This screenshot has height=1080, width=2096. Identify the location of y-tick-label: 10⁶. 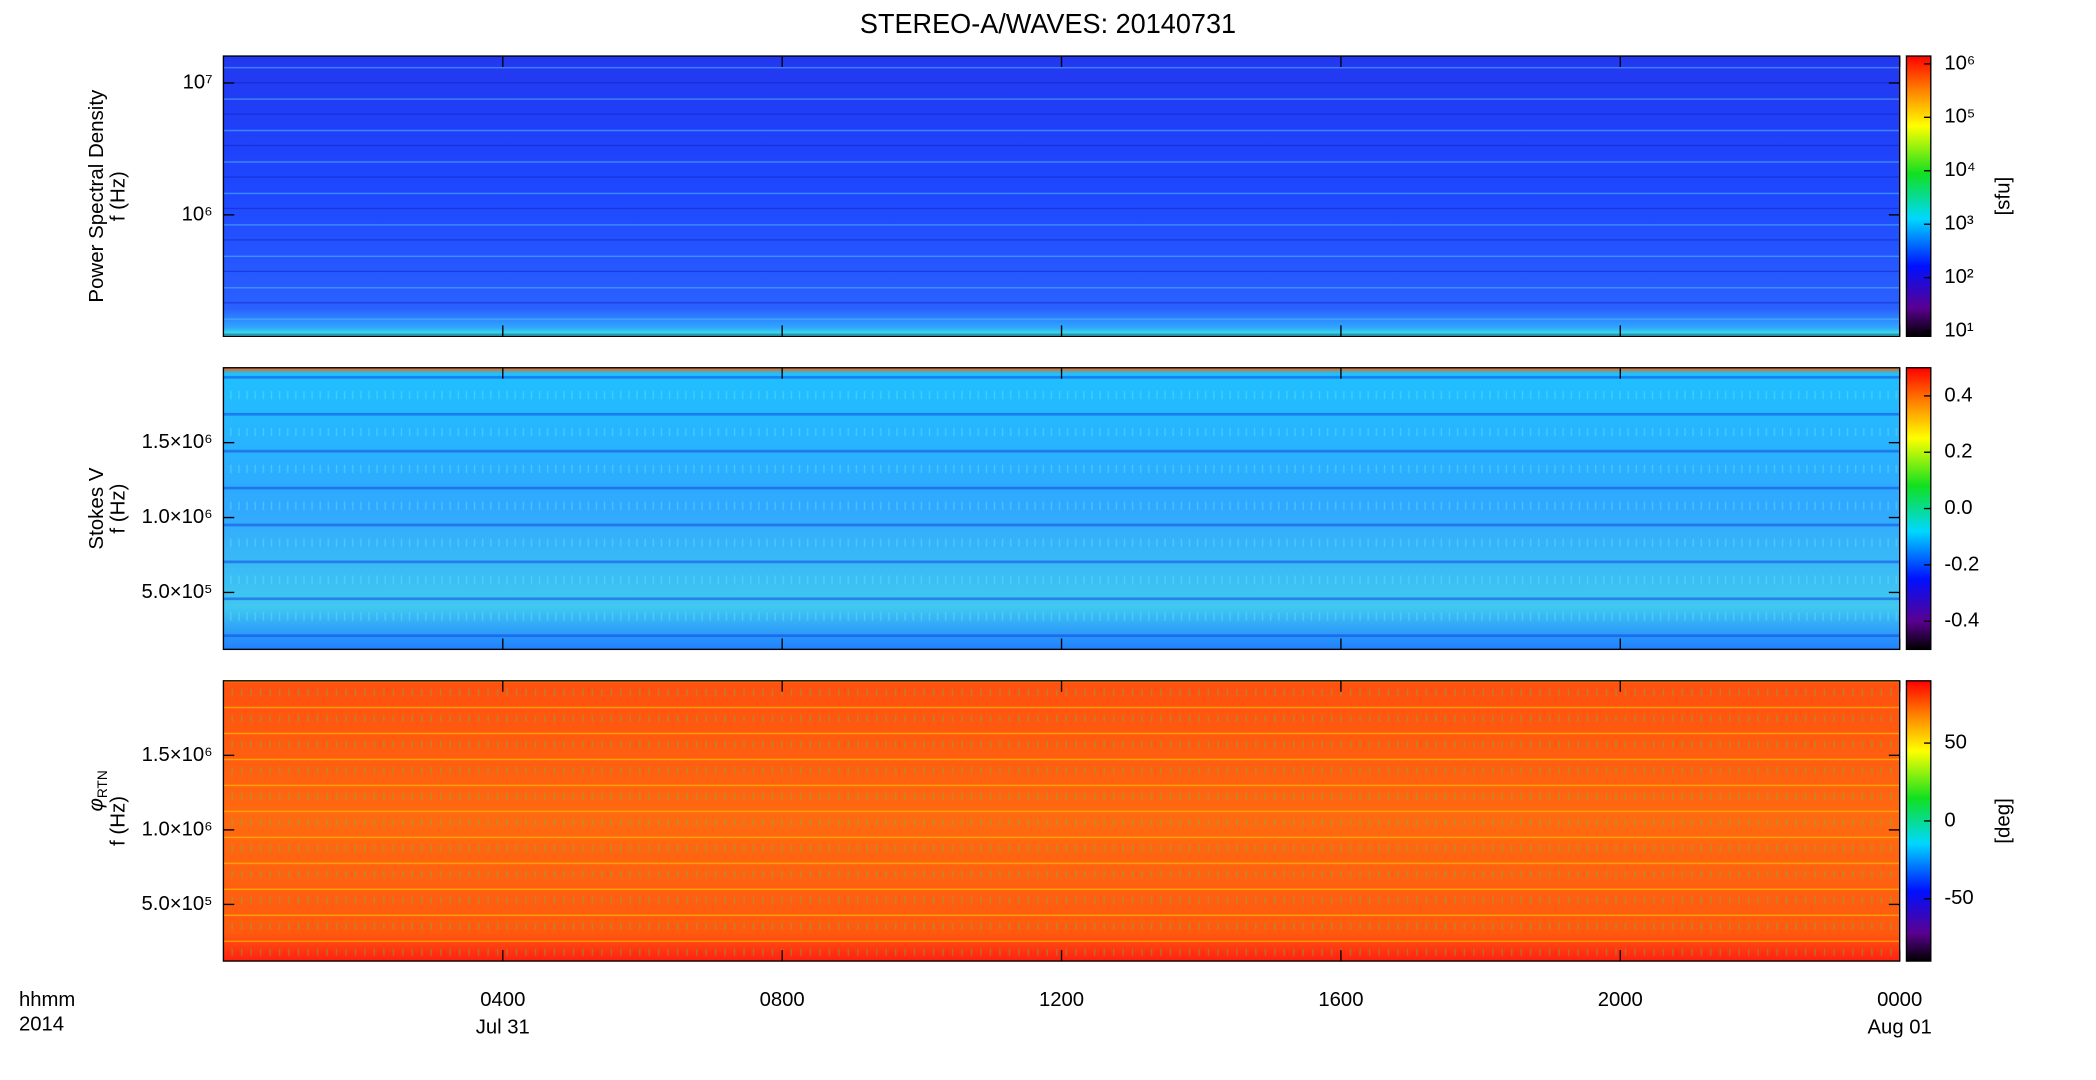
(197, 214).